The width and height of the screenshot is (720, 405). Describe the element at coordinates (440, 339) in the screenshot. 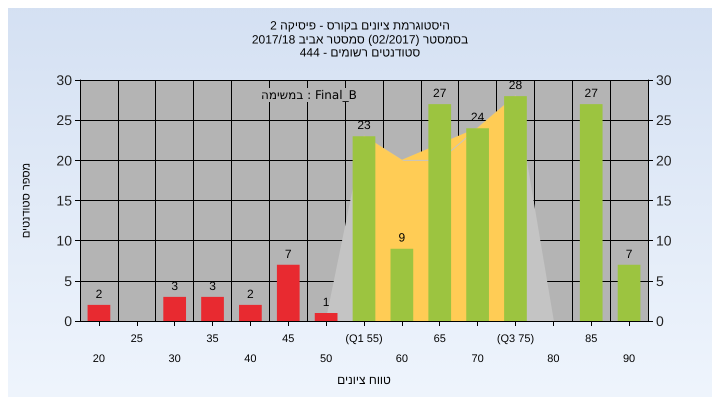

I see `x-tick-label: 65` at that location.